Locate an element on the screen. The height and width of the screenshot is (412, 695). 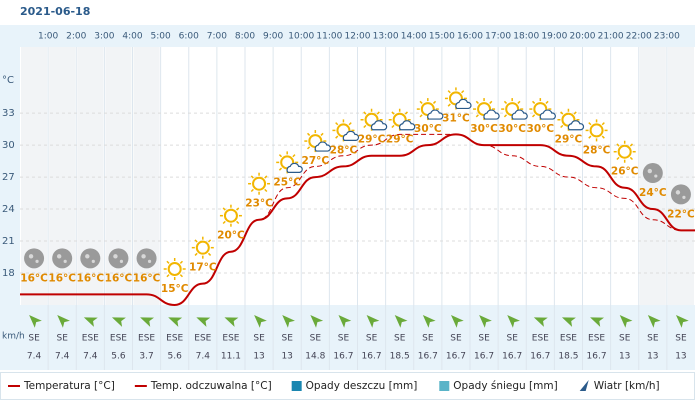
x-tick-label: 23:00 is located at coordinates (667, 37).